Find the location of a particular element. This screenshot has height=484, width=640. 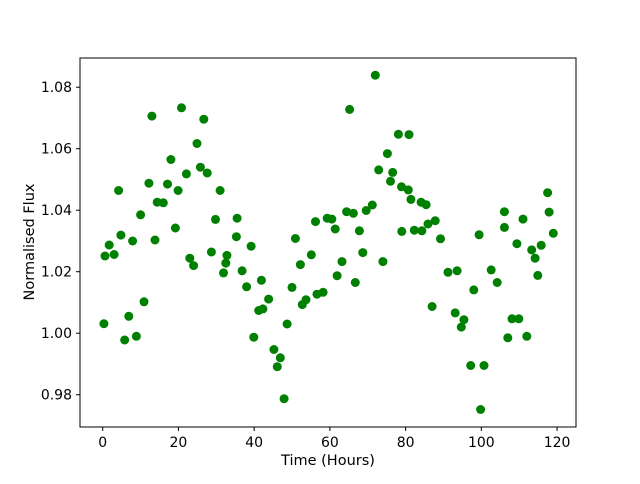

y-tick-label: 1.02 is located at coordinates (56, 273).